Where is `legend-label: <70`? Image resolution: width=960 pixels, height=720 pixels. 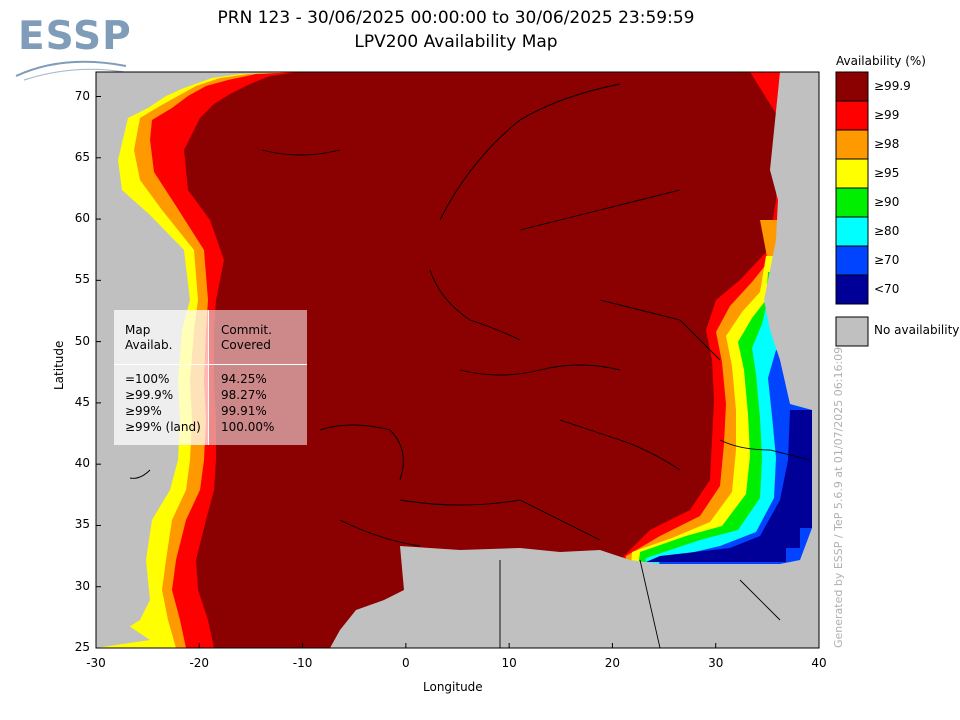 legend-label: <70 is located at coordinates (887, 289).